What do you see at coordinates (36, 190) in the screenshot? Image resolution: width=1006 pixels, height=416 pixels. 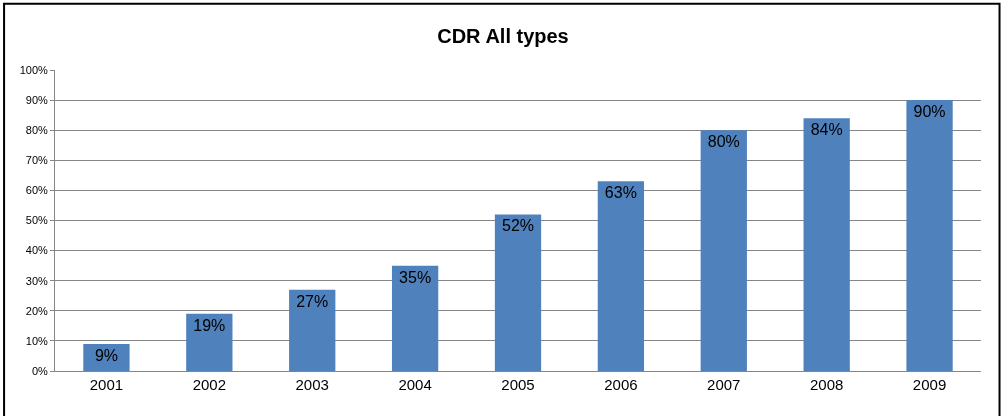 I see `y-tick-label: 60%` at bounding box center [36, 190].